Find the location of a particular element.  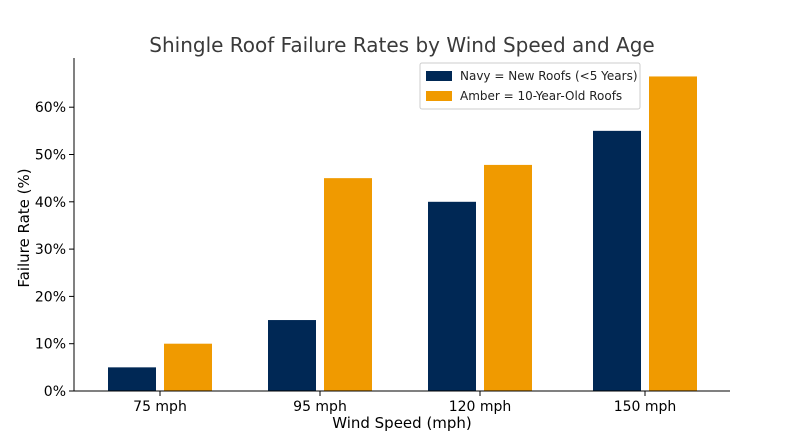

x-tick-label: 150 mph is located at coordinates (645, 407).